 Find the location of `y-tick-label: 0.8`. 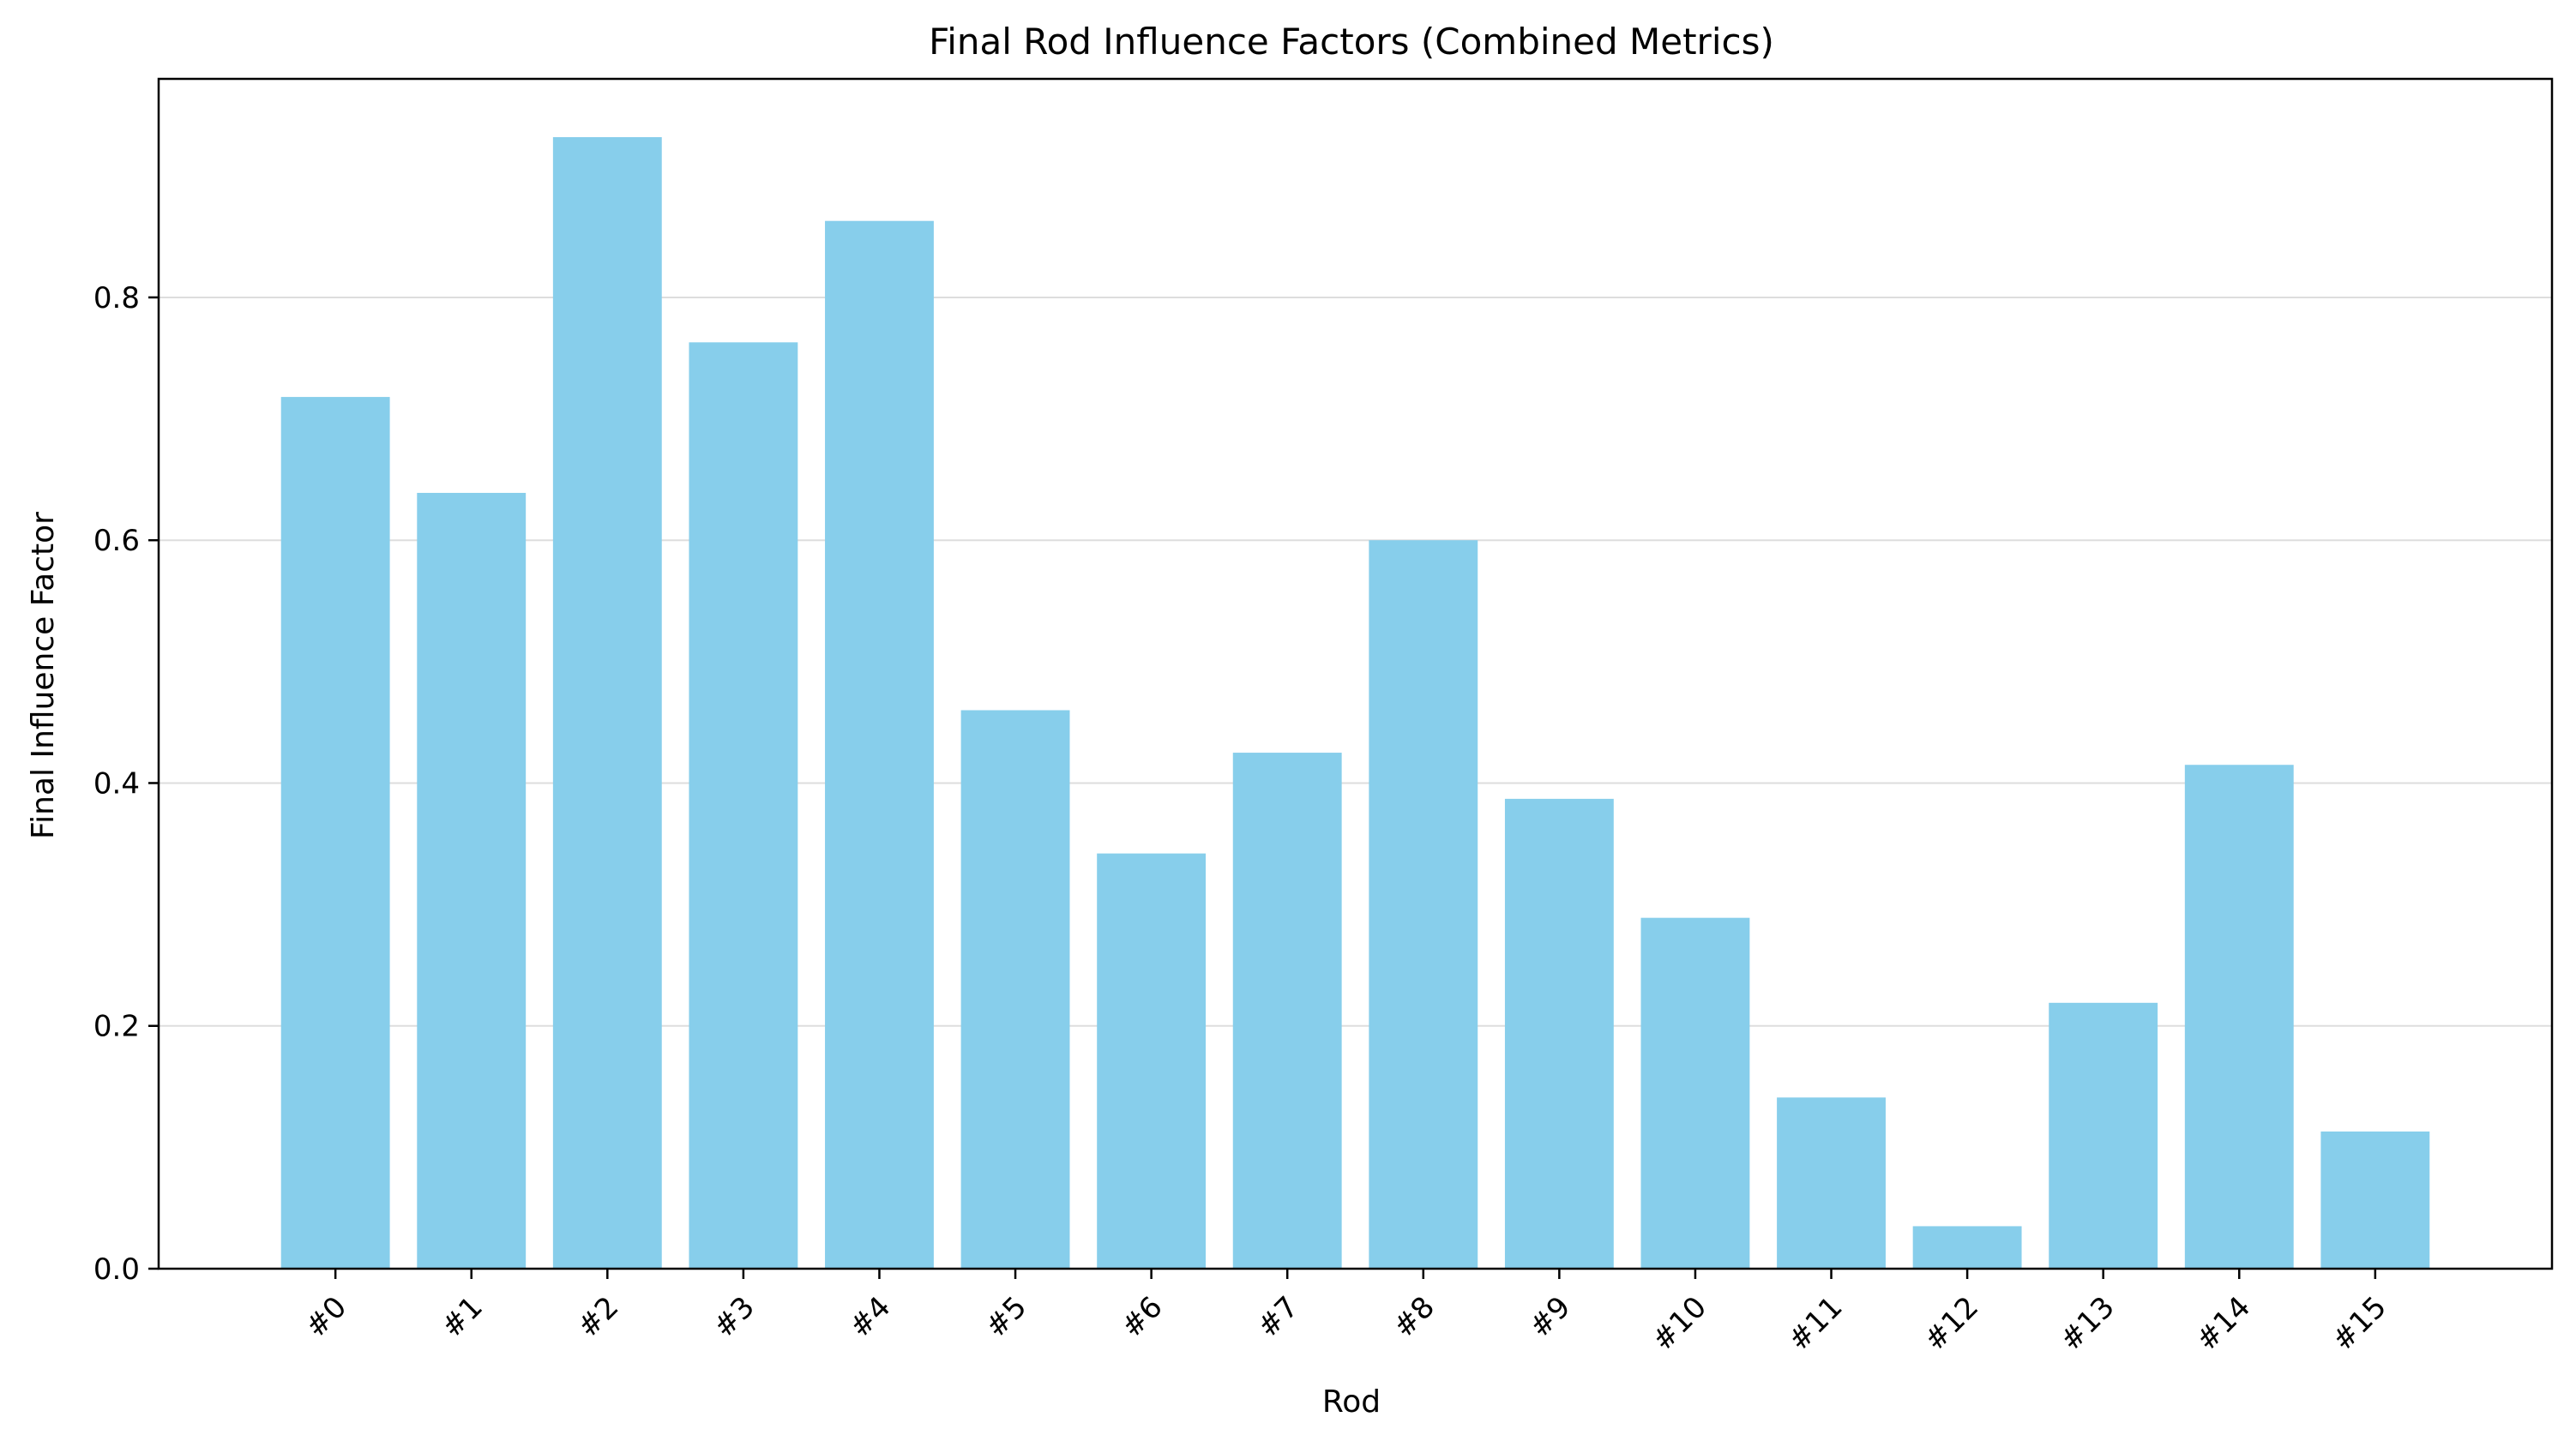

y-tick-label: 0.8 is located at coordinates (117, 298).